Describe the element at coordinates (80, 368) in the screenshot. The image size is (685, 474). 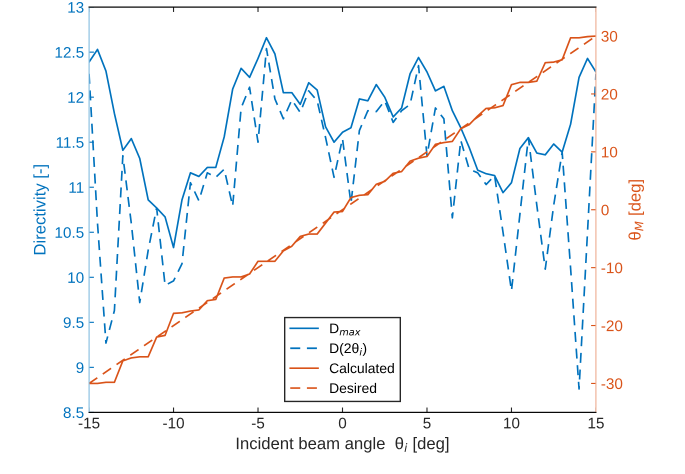
I see `y-tick-label: 9` at that location.